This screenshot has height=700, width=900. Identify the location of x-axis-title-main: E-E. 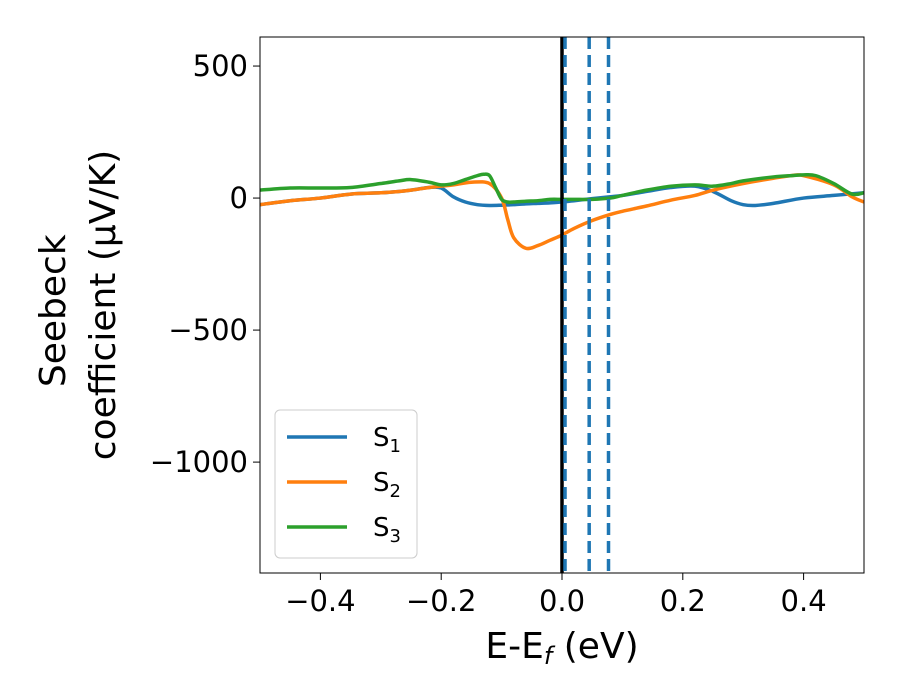
(514, 646).